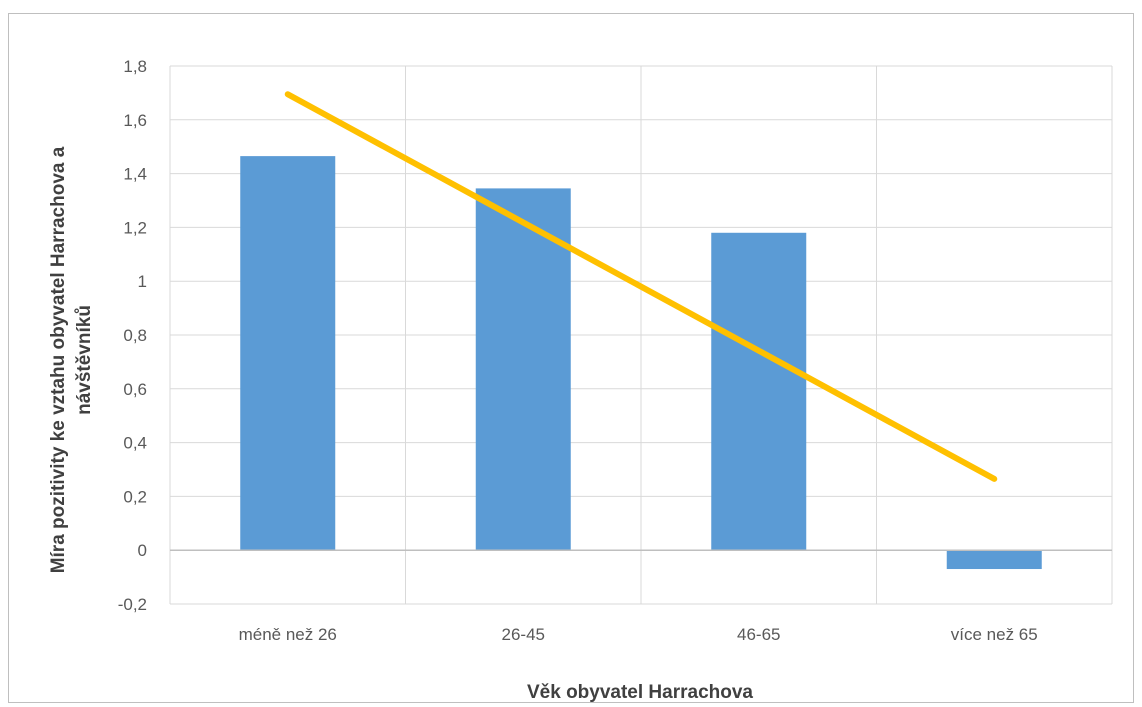 Image resolution: width=1142 pixels, height=707 pixels. Describe the element at coordinates (135, 496) in the screenshot. I see `y-tick-label-2: 0,2` at that location.